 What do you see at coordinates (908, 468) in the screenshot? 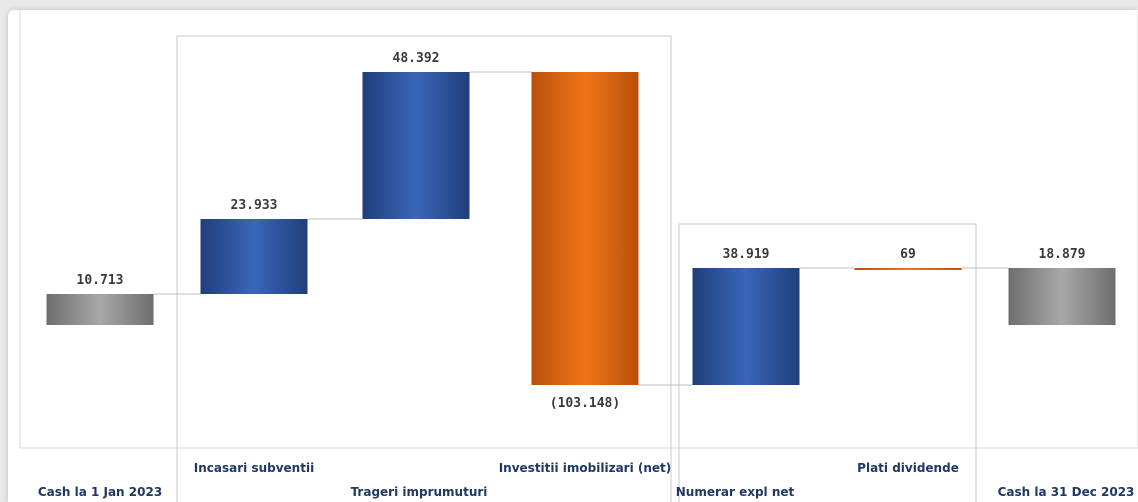
I see `category-label: Plati dividende` at bounding box center [908, 468].